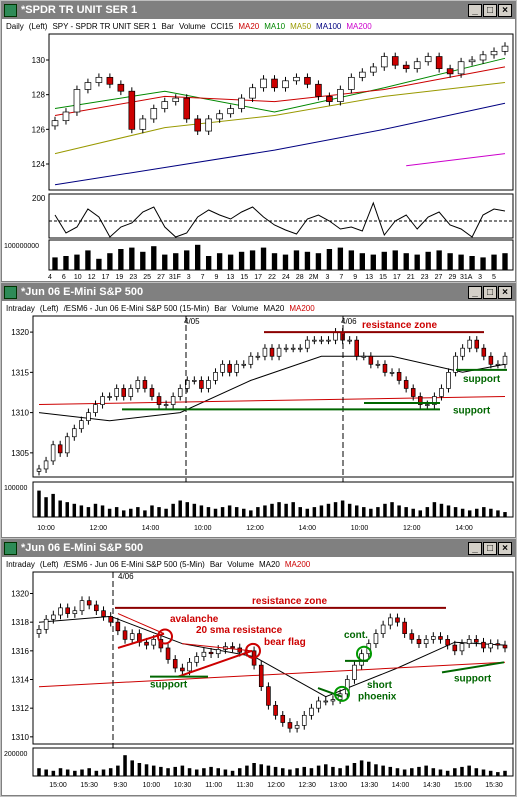 The height and width of the screenshot is (797, 517). What do you see at coordinates (49, 308) in the screenshot?
I see `header-item: (Left)` at bounding box center [49, 308].